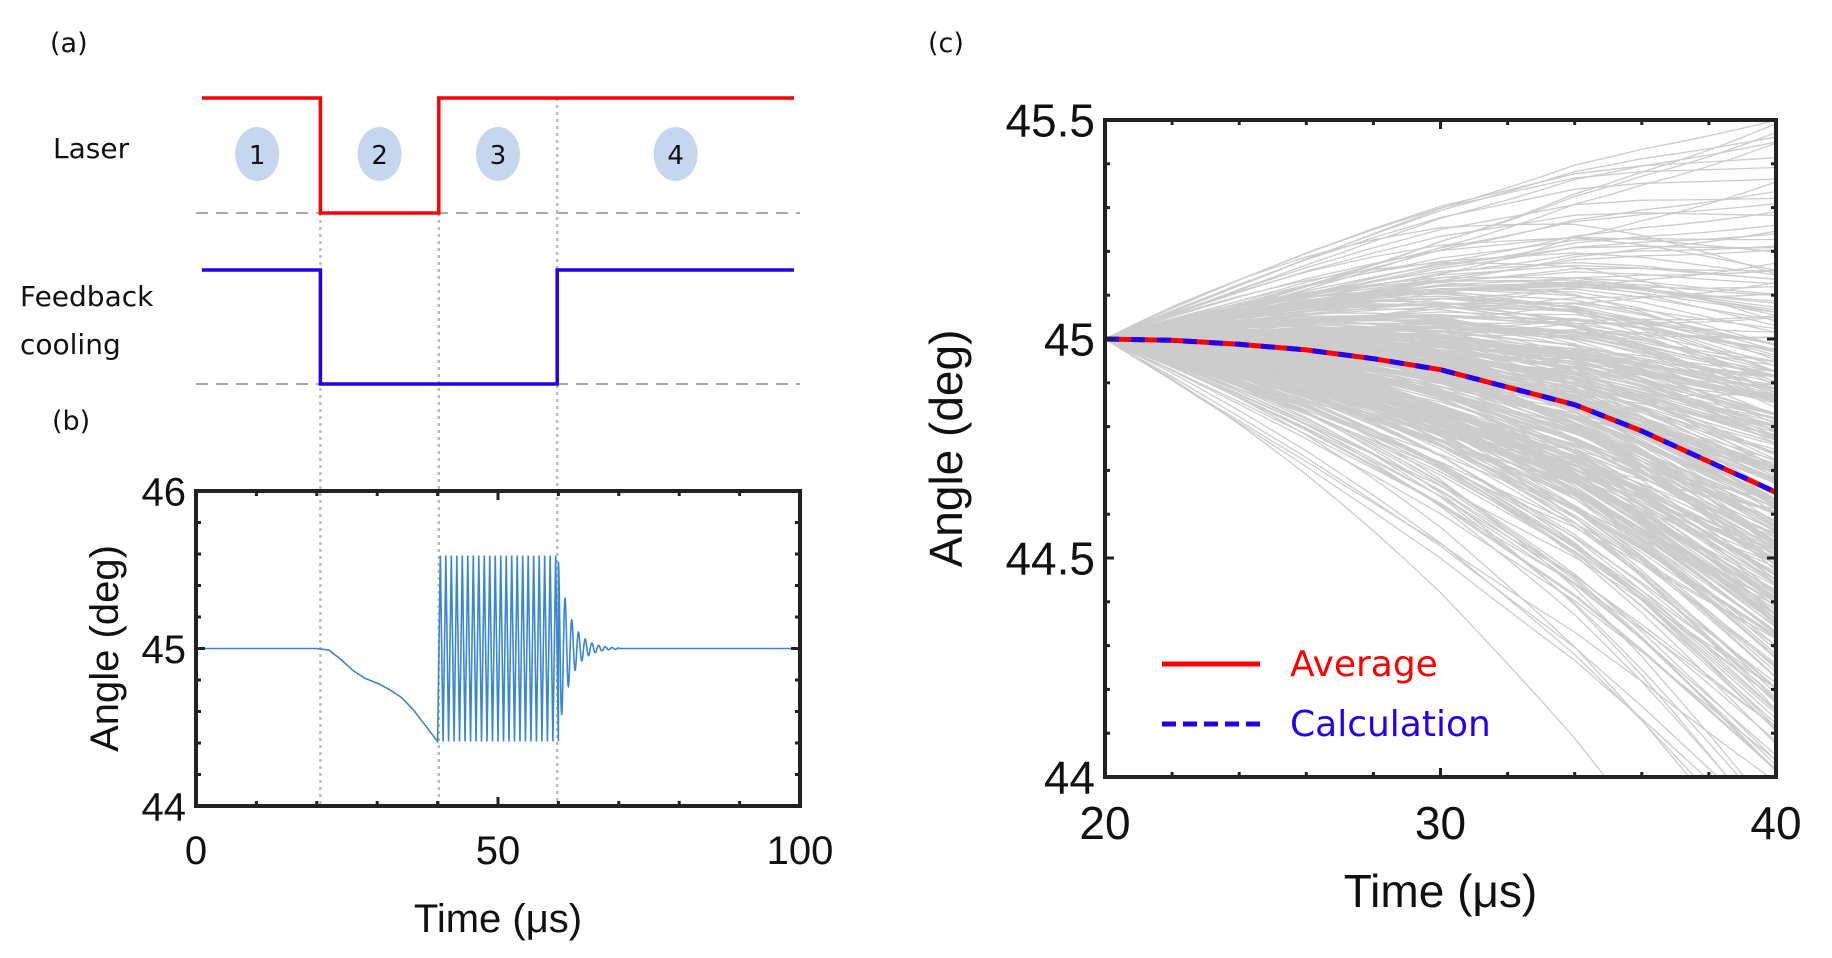 This screenshot has width=1832, height=958. What do you see at coordinates (800, 851) in the screenshot?
I see `x-tick-label: 100` at bounding box center [800, 851].